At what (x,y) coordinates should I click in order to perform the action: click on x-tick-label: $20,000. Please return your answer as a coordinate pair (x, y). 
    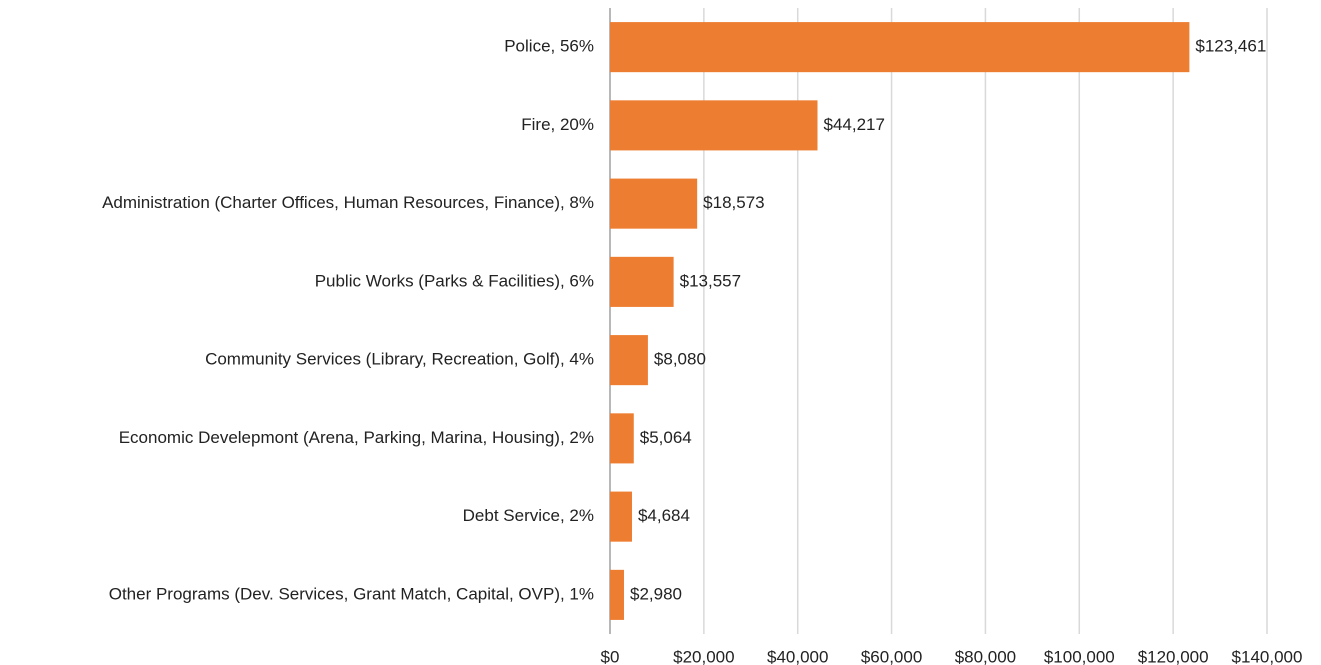
    Looking at the image, I should click on (703, 656).